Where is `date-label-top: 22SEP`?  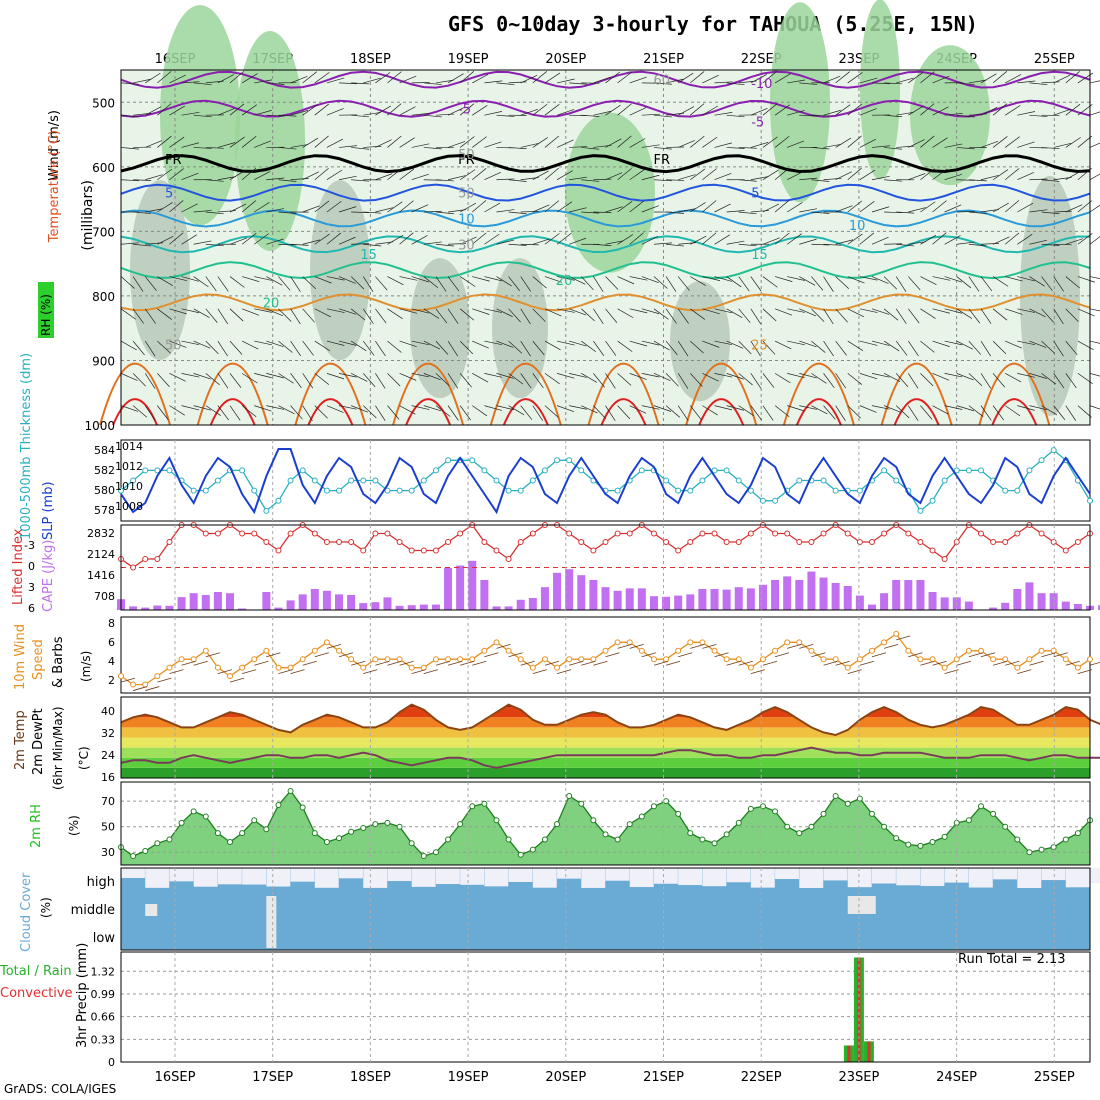 date-label-top: 22SEP is located at coordinates (761, 59).